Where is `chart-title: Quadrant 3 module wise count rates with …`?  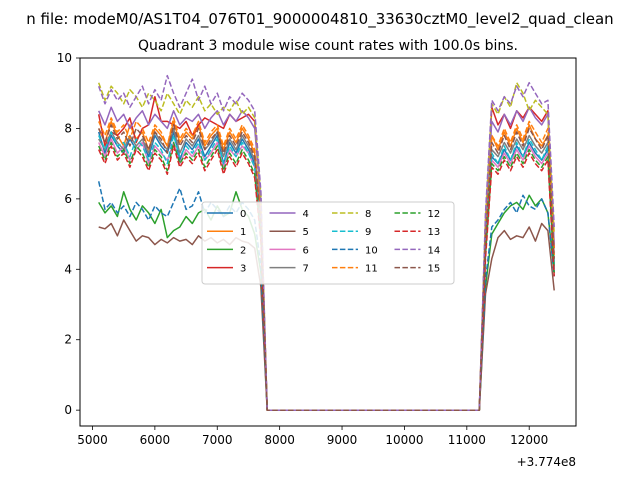
chart-title: Quadrant 3 module wise count rates with … is located at coordinates (328, 46).